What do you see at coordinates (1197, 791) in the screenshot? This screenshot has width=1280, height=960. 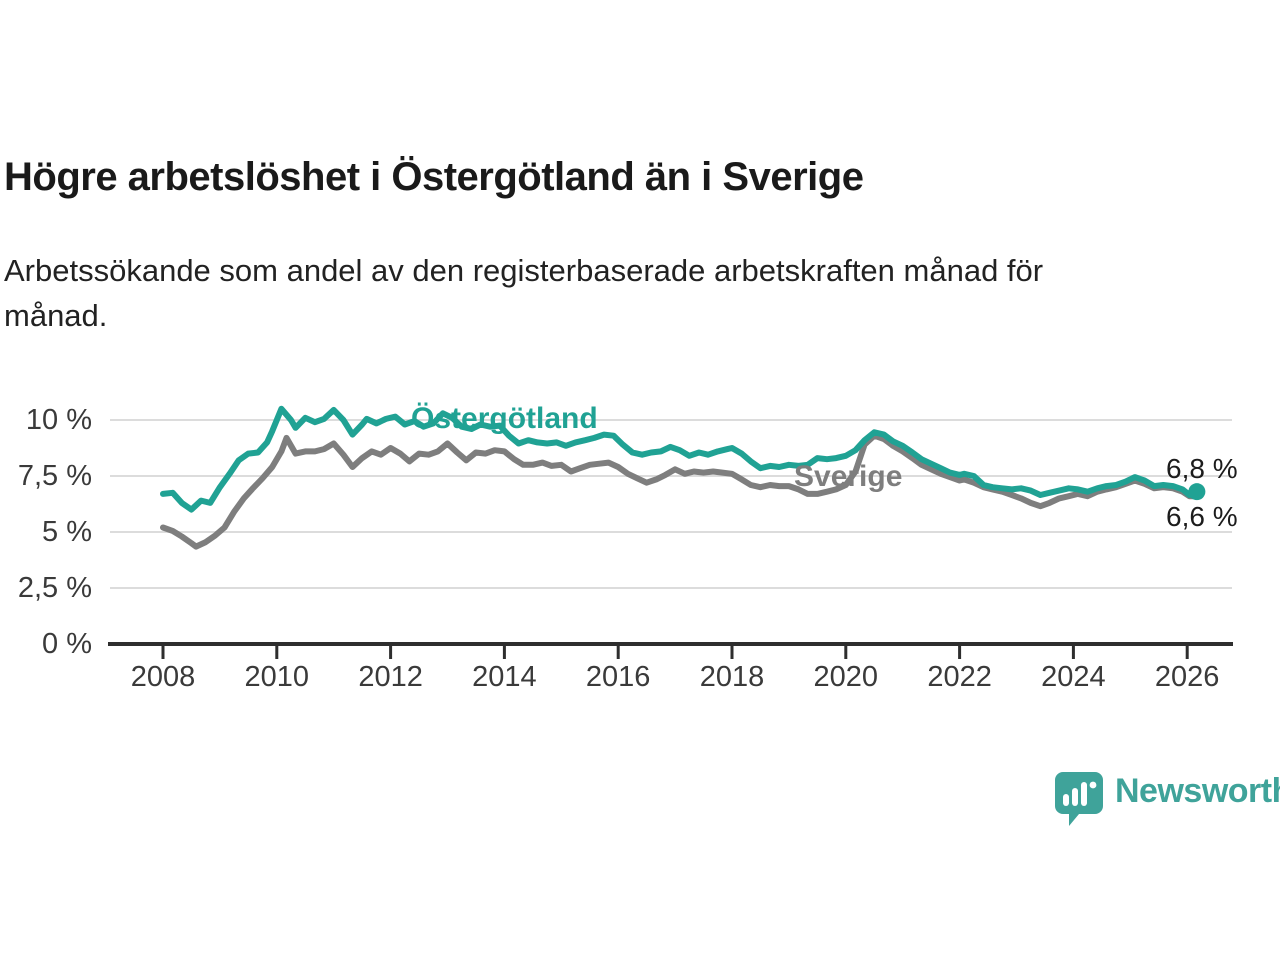 I see `newsworthy-wordmark: Newsworthy` at bounding box center [1197, 791].